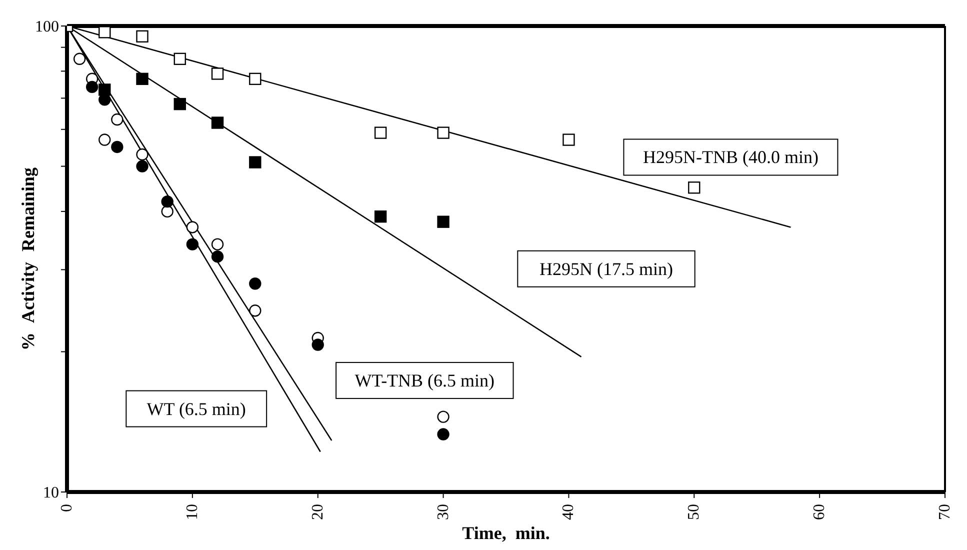  What do you see at coordinates (67, 508) in the screenshot?
I see `x-tick-label: 0` at bounding box center [67, 508].